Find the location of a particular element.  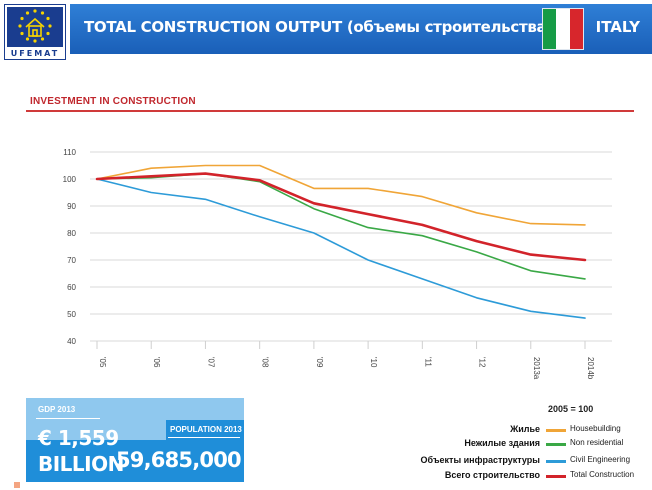

flag-stripe-white is located at coordinates (563, 29).